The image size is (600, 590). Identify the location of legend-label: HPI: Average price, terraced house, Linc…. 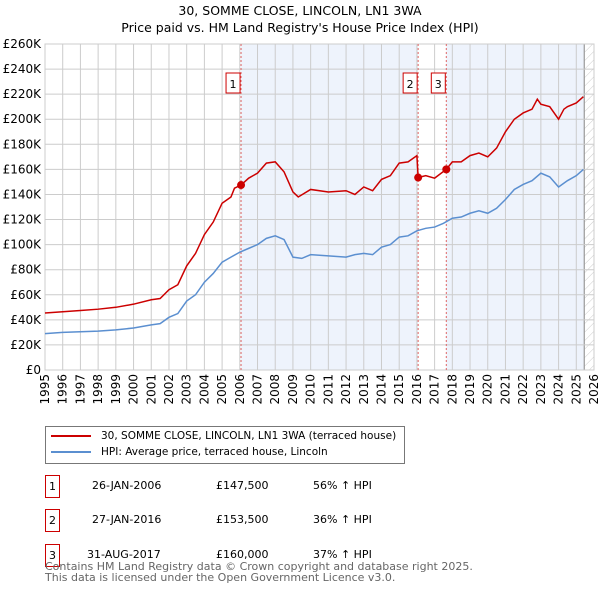
(214, 452).